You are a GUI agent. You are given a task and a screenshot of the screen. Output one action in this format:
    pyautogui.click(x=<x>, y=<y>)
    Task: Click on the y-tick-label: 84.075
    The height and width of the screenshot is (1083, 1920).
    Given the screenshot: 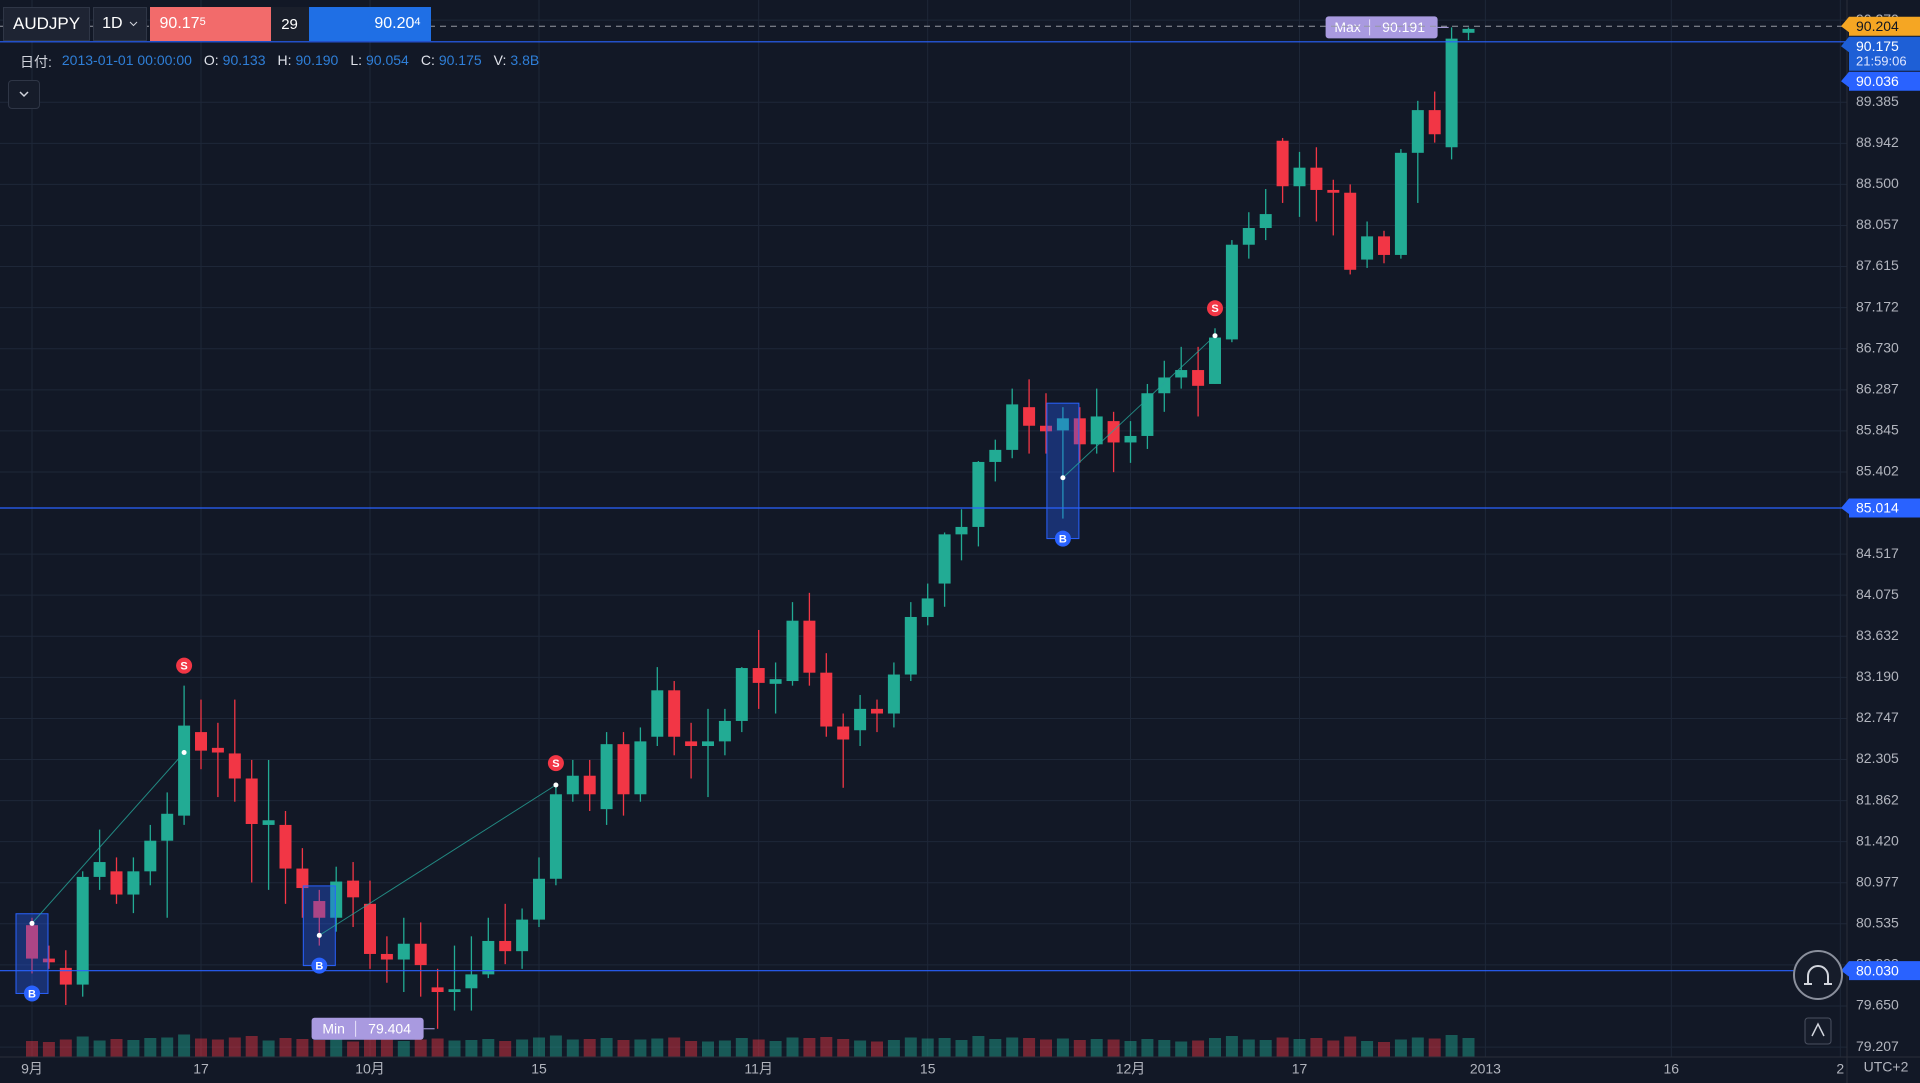 What is the action you would take?
    pyautogui.click(x=1877, y=594)
    